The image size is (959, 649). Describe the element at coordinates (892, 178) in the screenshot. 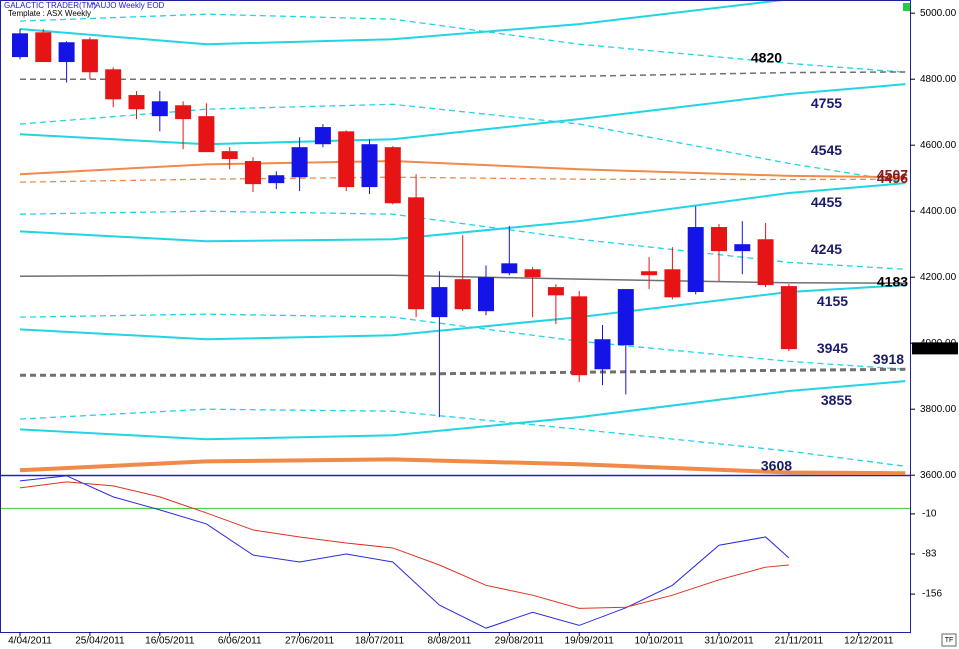

I see `line-label: 4496` at that location.